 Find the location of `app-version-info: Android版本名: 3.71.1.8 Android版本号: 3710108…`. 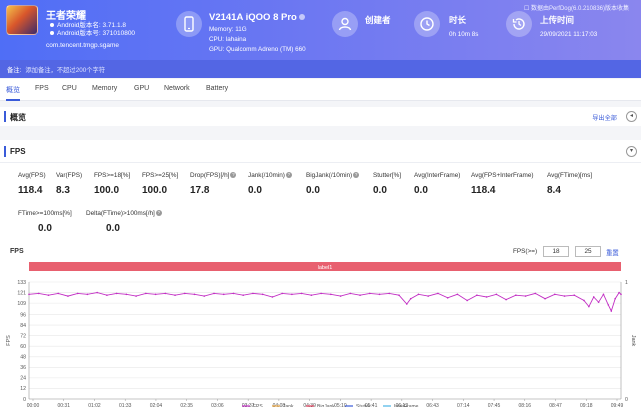

app-version-info: Android版本名: 3.71.1.8 Android版本号: 3710108… is located at coordinates (92, 30).